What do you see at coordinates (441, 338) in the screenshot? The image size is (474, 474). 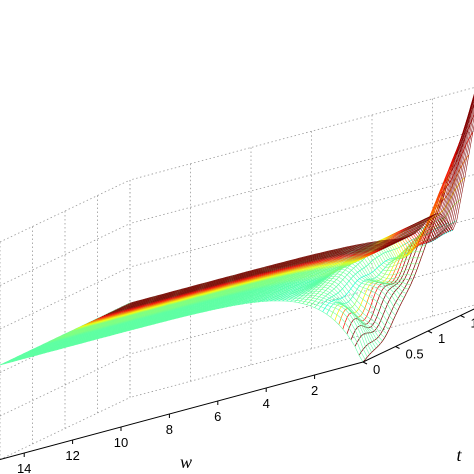 I see `t-tick-label: 1` at bounding box center [441, 338].